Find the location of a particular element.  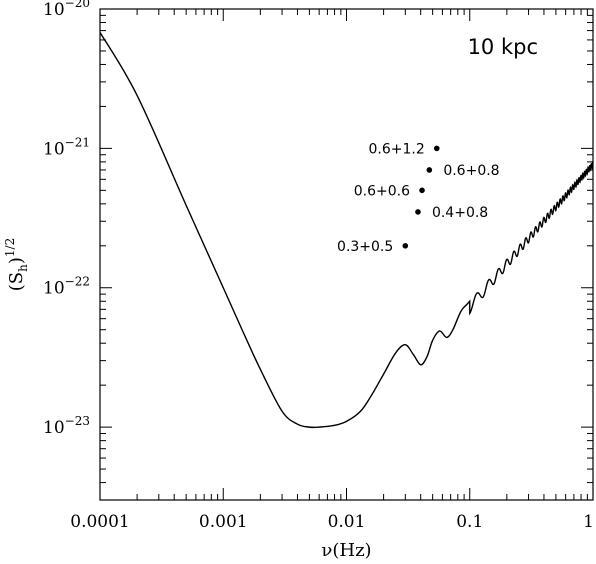

x-axis-label: ν(Hz) is located at coordinates (346, 550).